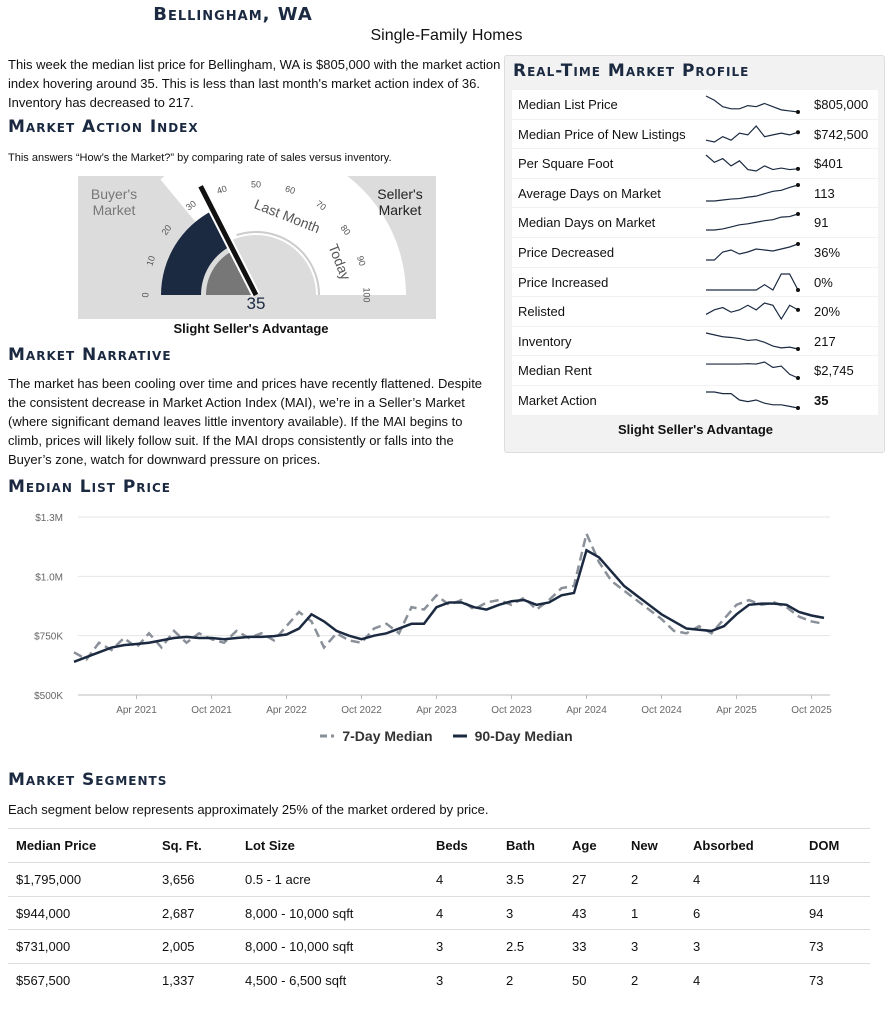  I want to click on column-header: Median Price, so click(56, 845).